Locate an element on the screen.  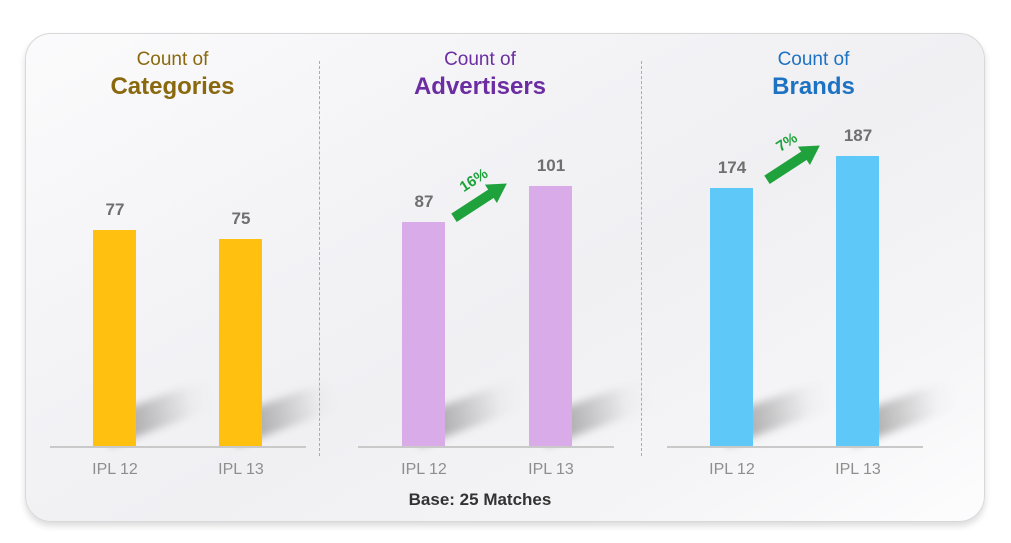
value-label: 187 is located at coordinates (858, 135).